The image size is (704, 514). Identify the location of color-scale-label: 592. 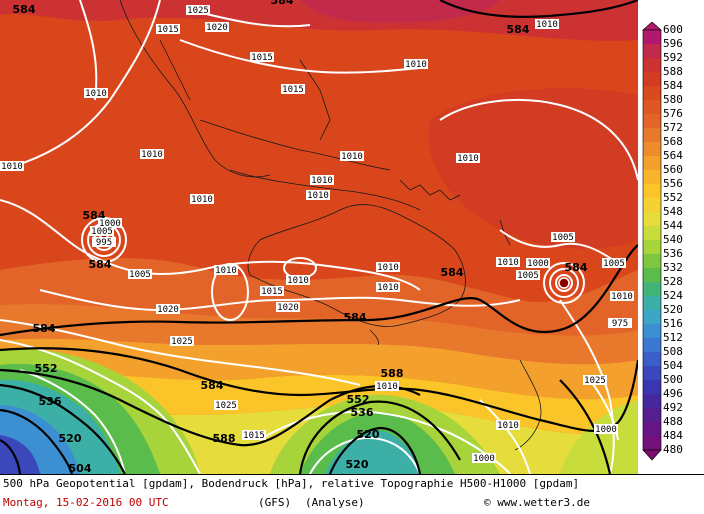
(673, 57).